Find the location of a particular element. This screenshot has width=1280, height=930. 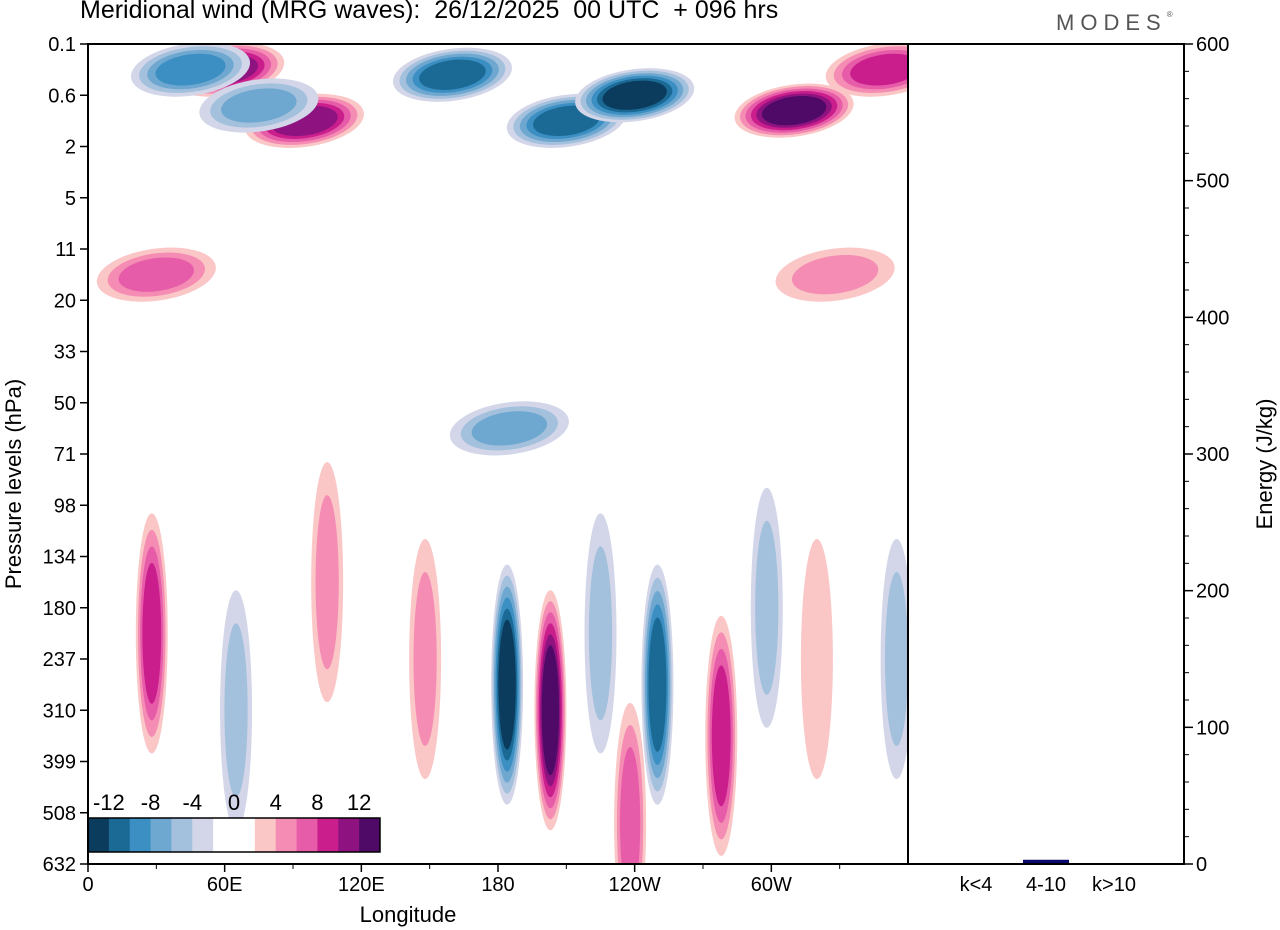

x-tick-label: 60E is located at coordinates (225, 885).